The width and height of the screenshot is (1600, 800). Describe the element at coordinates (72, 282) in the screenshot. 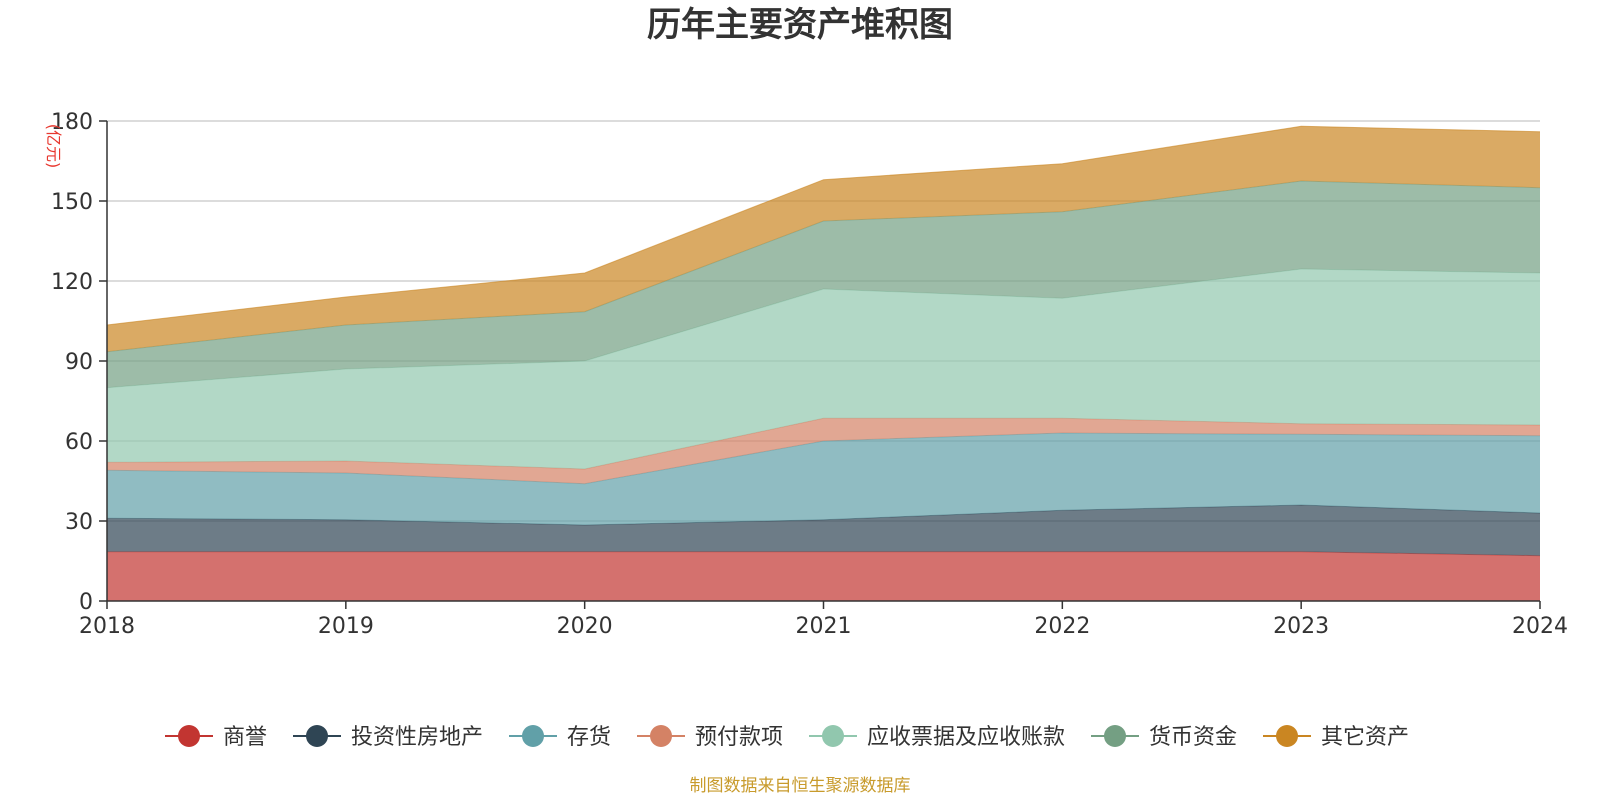

I see `y-tick-label: 120` at that location.